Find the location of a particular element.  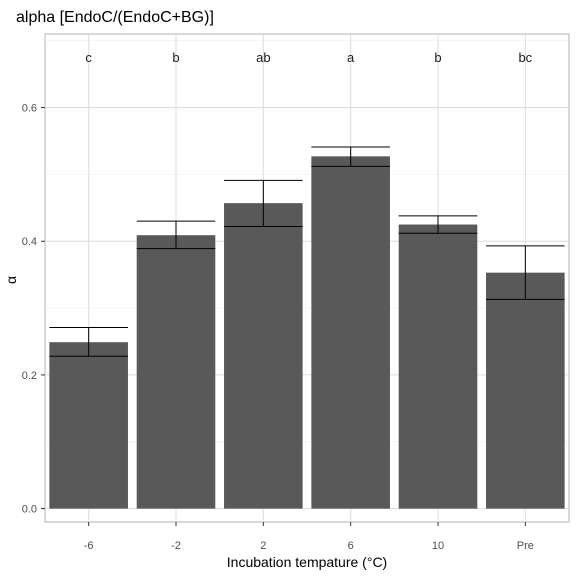

x-ticks: -6 -2 2 6 10 Pre is located at coordinates (309, 537).